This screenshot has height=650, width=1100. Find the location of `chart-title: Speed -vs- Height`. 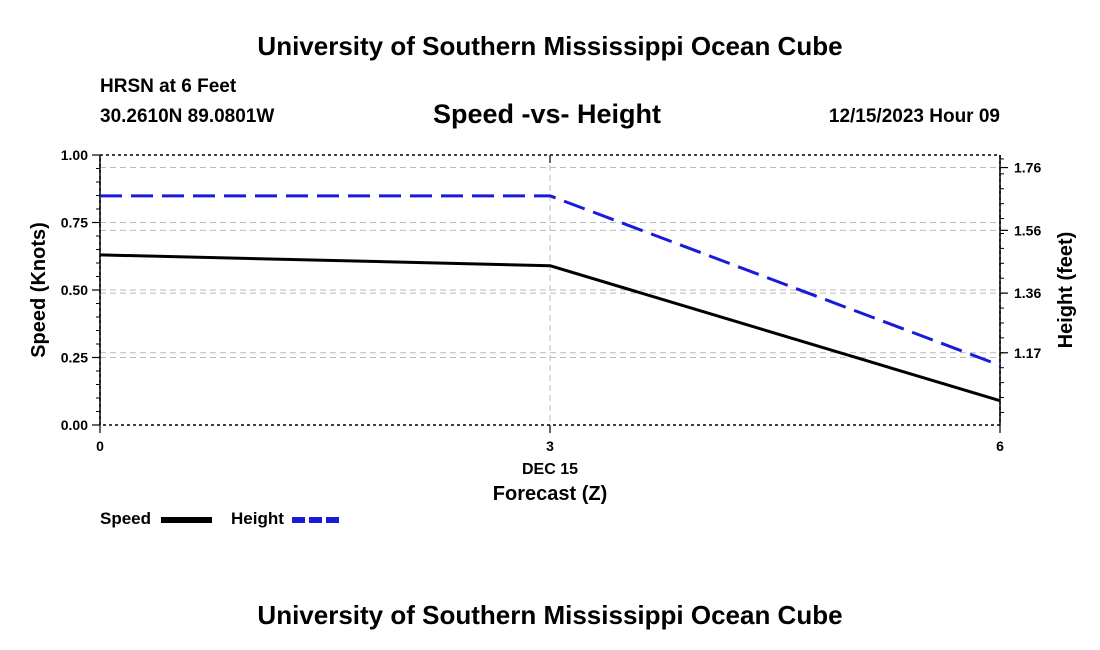

chart-title: Speed -vs- Height is located at coordinates (547, 114).